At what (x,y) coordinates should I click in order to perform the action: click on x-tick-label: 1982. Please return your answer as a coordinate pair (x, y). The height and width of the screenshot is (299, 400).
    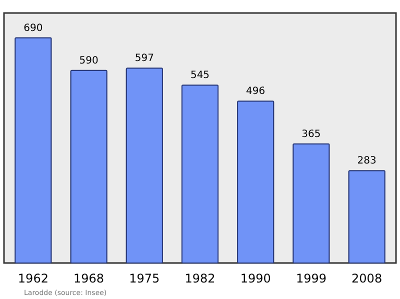
    Looking at the image, I should click on (200, 279).